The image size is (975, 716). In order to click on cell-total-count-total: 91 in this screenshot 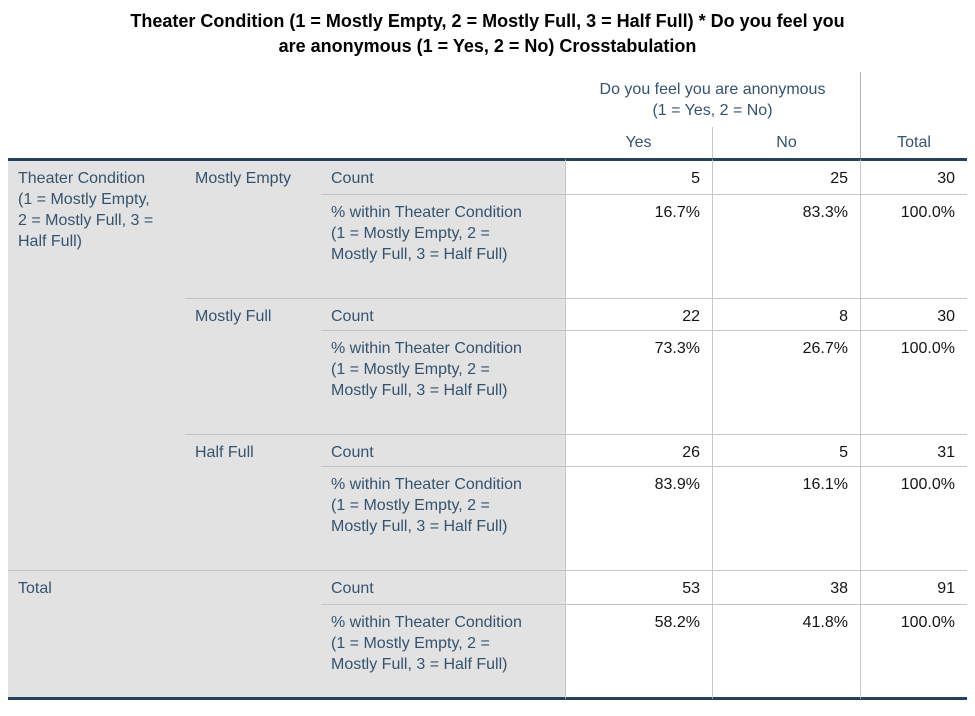, I will do `click(913, 587)`.